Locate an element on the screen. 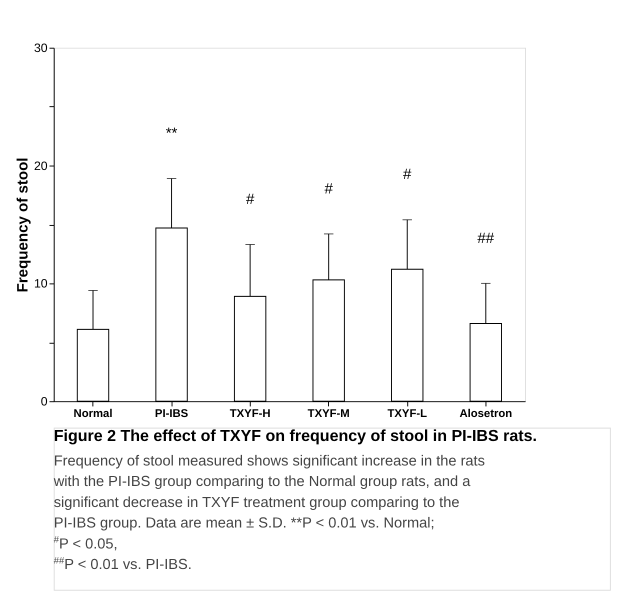  y-axis-title: Frequency of stool is located at coordinates (23, 225).